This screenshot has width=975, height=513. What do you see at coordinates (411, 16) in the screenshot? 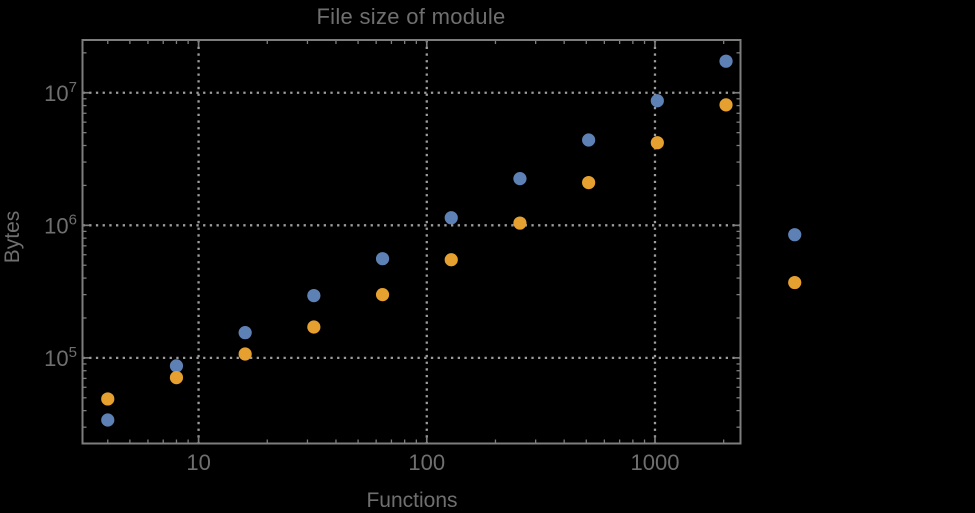
I see `chart-title: File size of module` at bounding box center [411, 16].